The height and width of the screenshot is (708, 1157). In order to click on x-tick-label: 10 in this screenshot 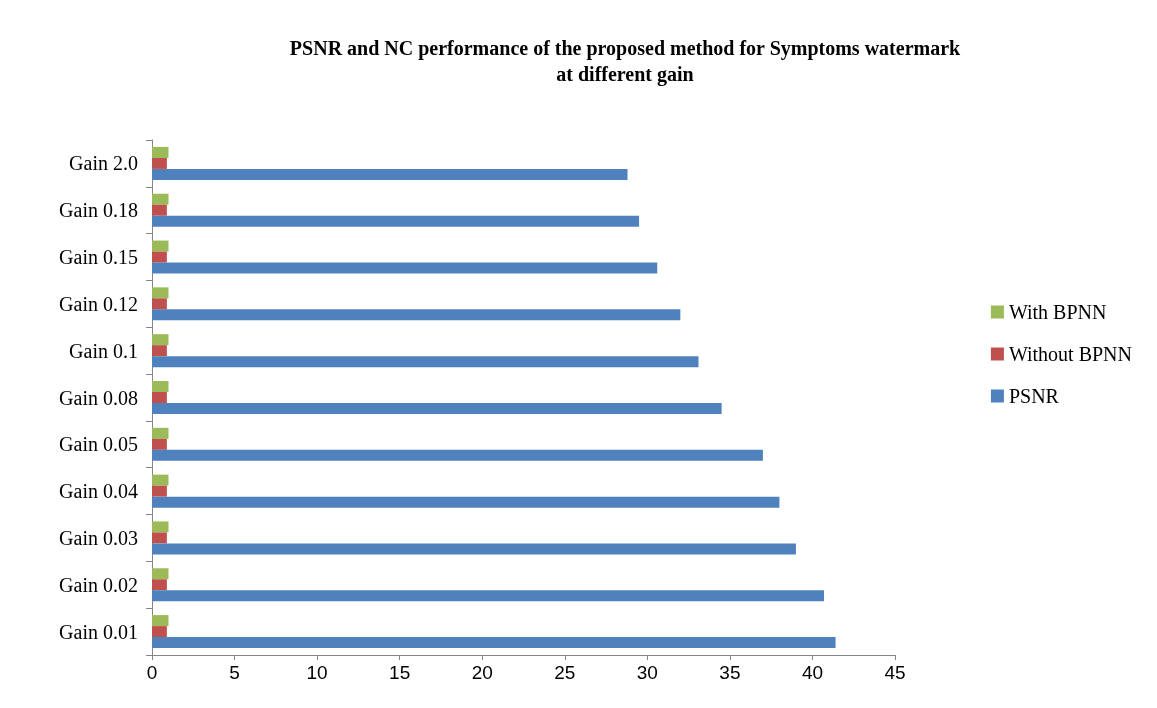, I will do `click(317, 672)`.